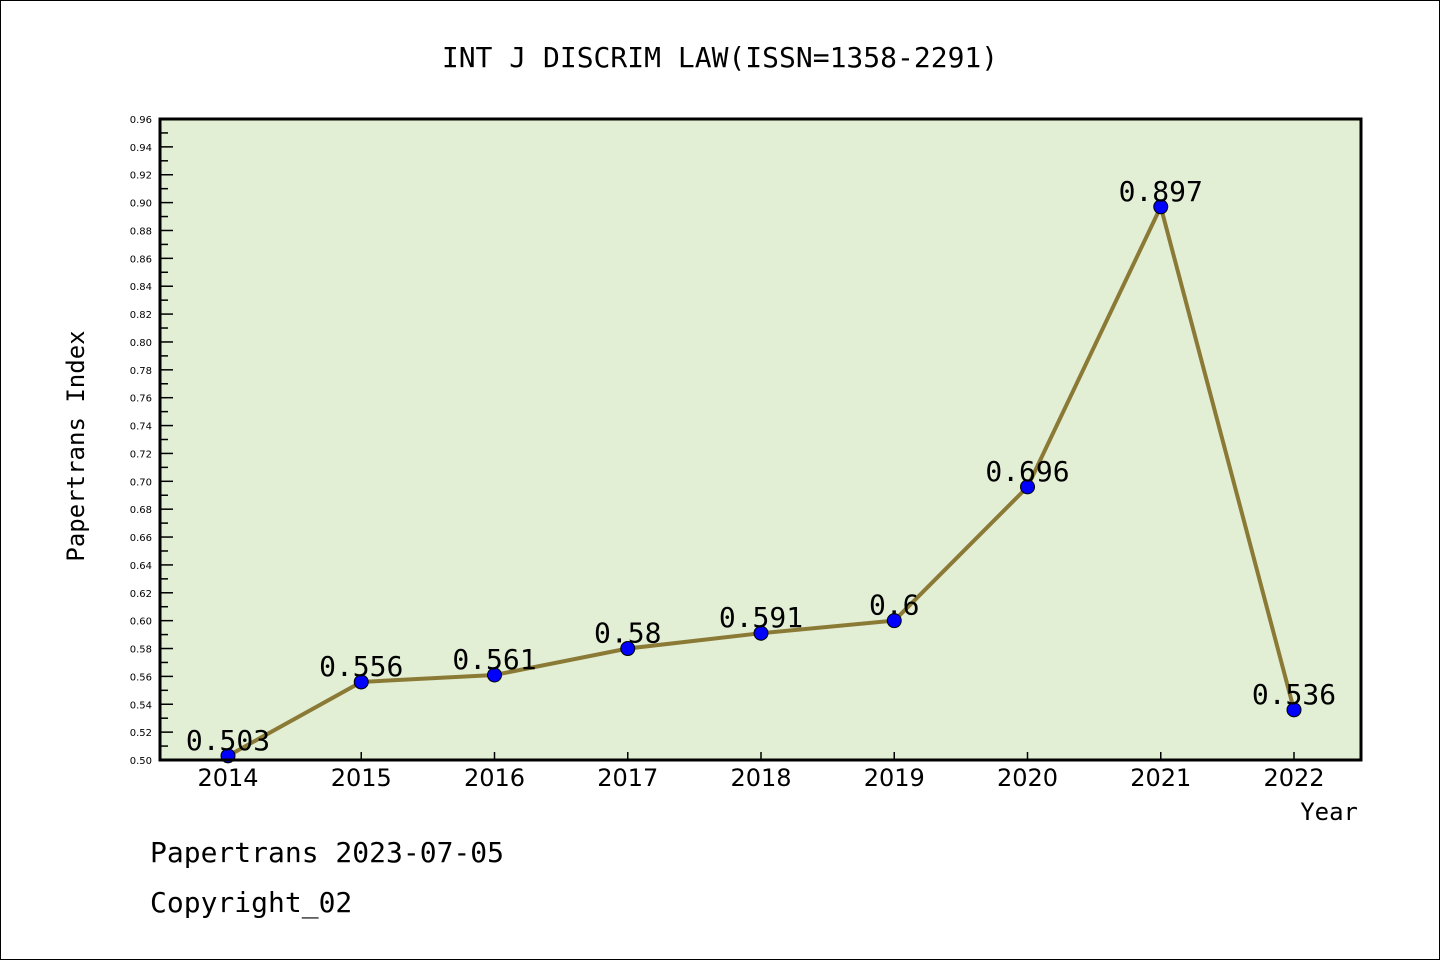  Describe the element at coordinates (141, 761) in the screenshot. I see `y-tick-label: 0.50` at that location.